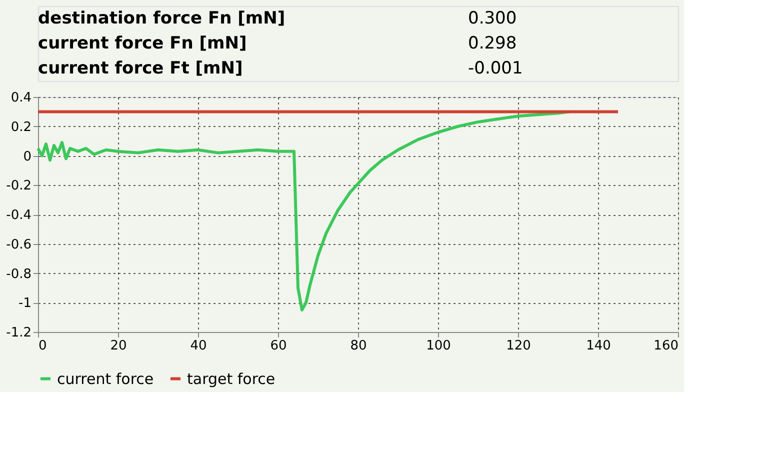  I want to click on y-tick-label: -1.2, so click(19, 333).